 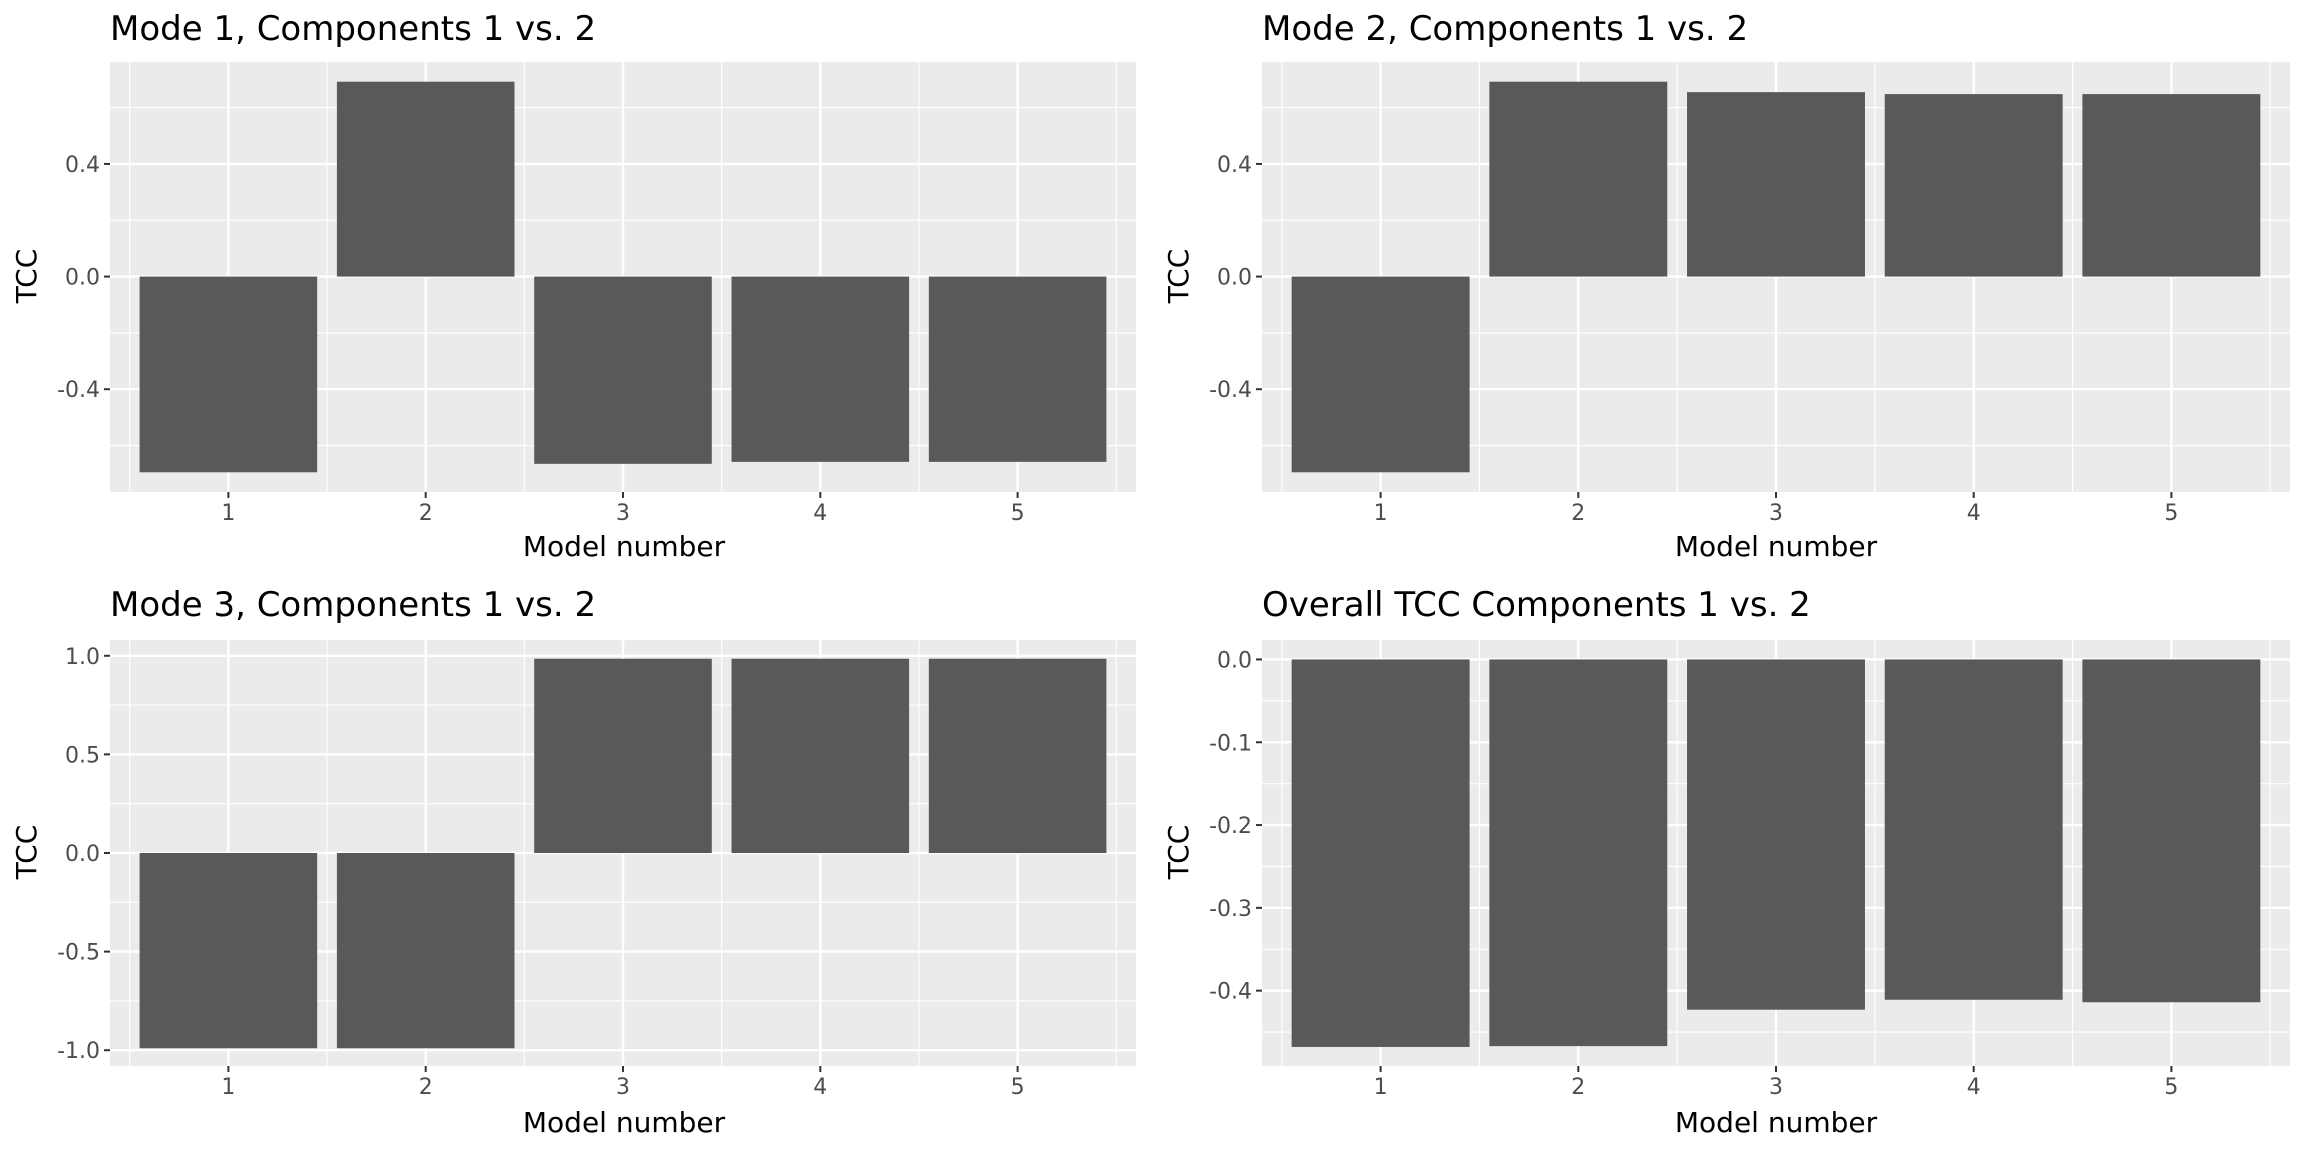 What do you see at coordinates (82, 755) in the screenshot?
I see `y-tick-label: 0.5` at bounding box center [82, 755].